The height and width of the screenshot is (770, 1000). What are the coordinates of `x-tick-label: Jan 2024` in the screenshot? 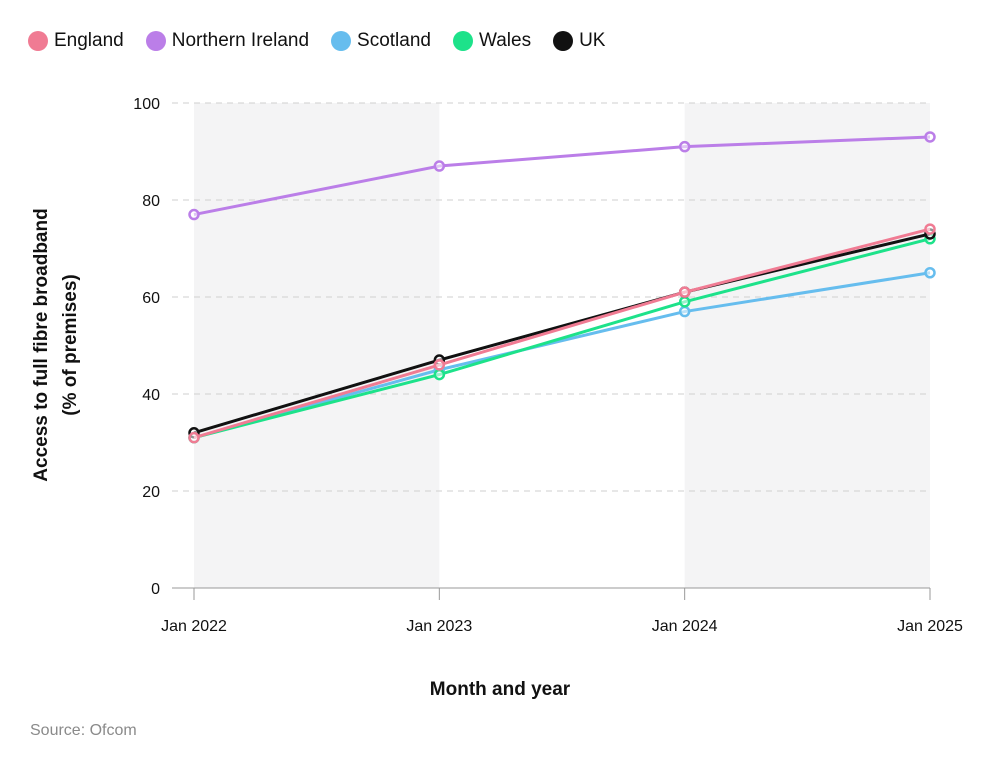 It's located at (685, 626).